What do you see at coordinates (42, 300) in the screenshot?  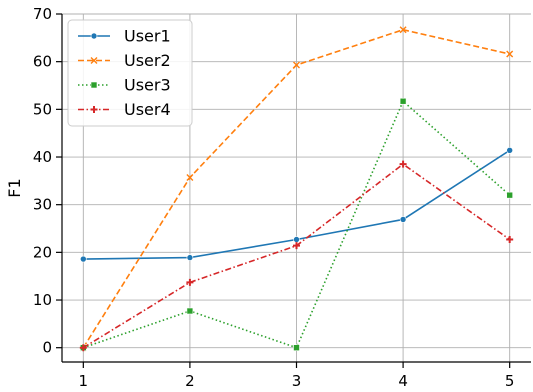 I see `y-tick-label: 10` at bounding box center [42, 300].